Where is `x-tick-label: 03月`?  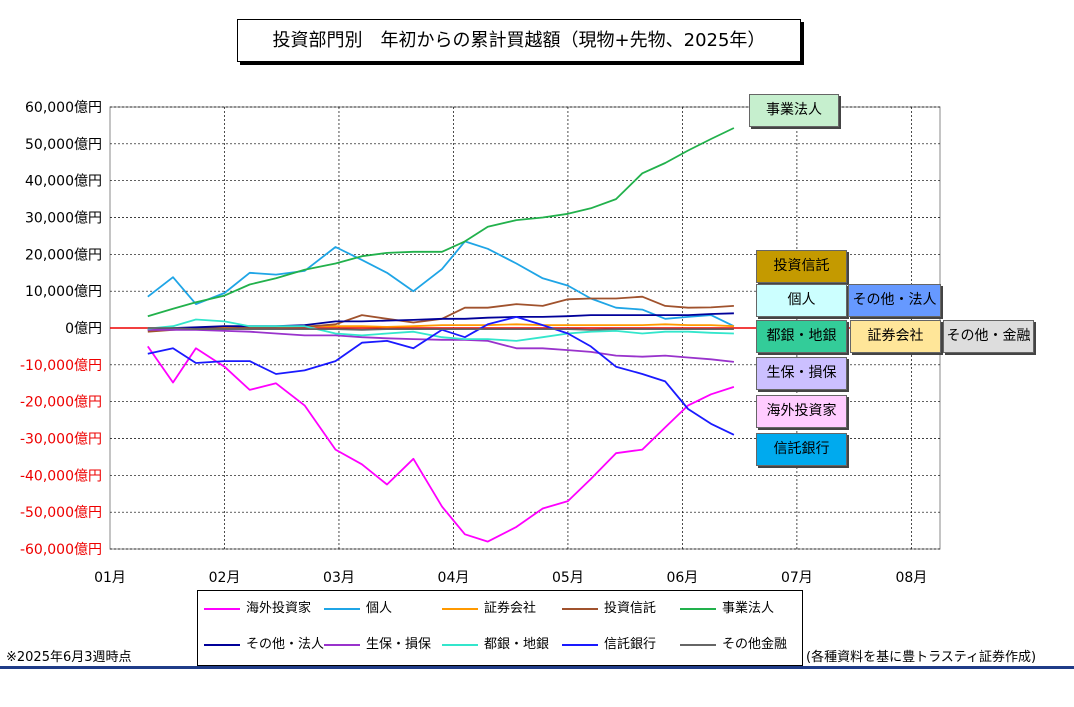 x-tick-label: 03月 is located at coordinates (339, 578).